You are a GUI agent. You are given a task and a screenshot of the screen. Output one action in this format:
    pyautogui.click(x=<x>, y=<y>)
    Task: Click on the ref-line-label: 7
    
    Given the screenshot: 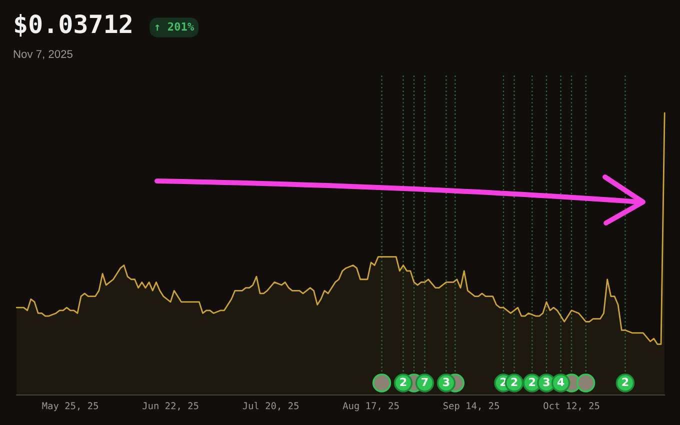 What is the action you would take?
    pyautogui.click(x=425, y=382)
    